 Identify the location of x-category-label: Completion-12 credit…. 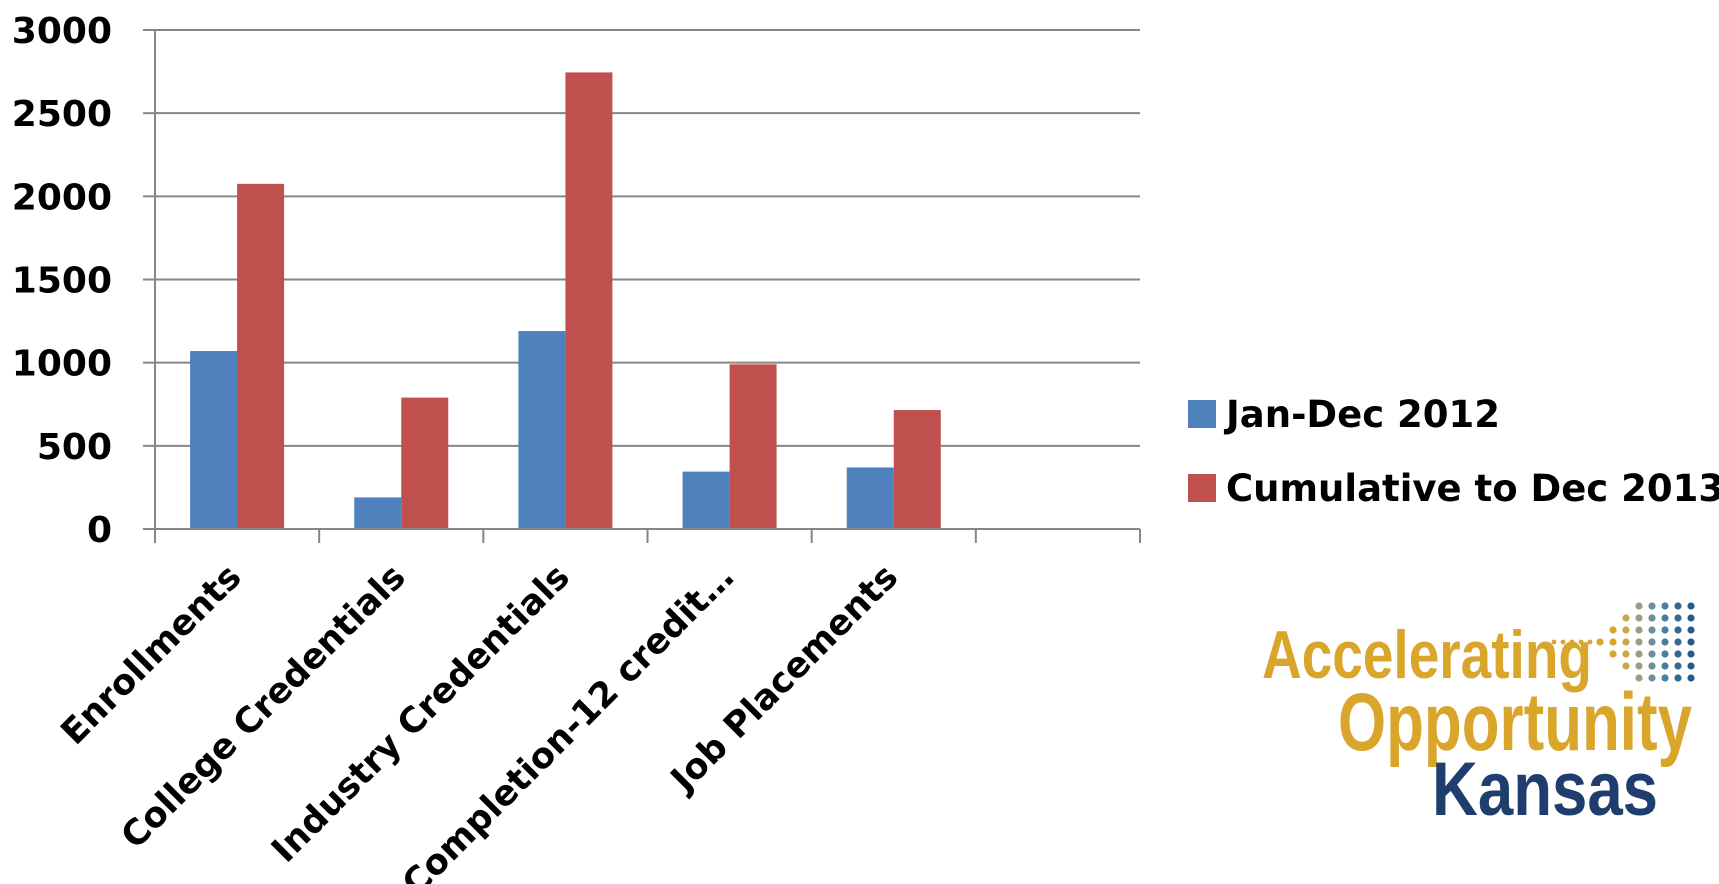
(568, 720).